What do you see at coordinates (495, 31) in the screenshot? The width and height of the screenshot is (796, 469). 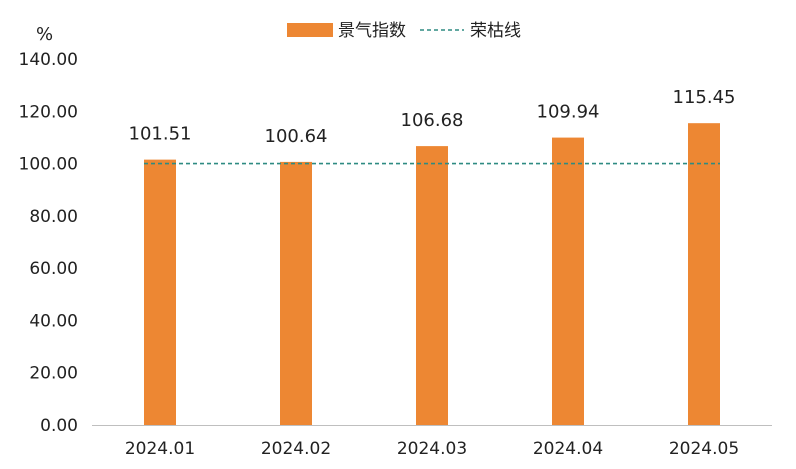 I see `legend-label-reference-line: 荣枯线` at bounding box center [495, 31].